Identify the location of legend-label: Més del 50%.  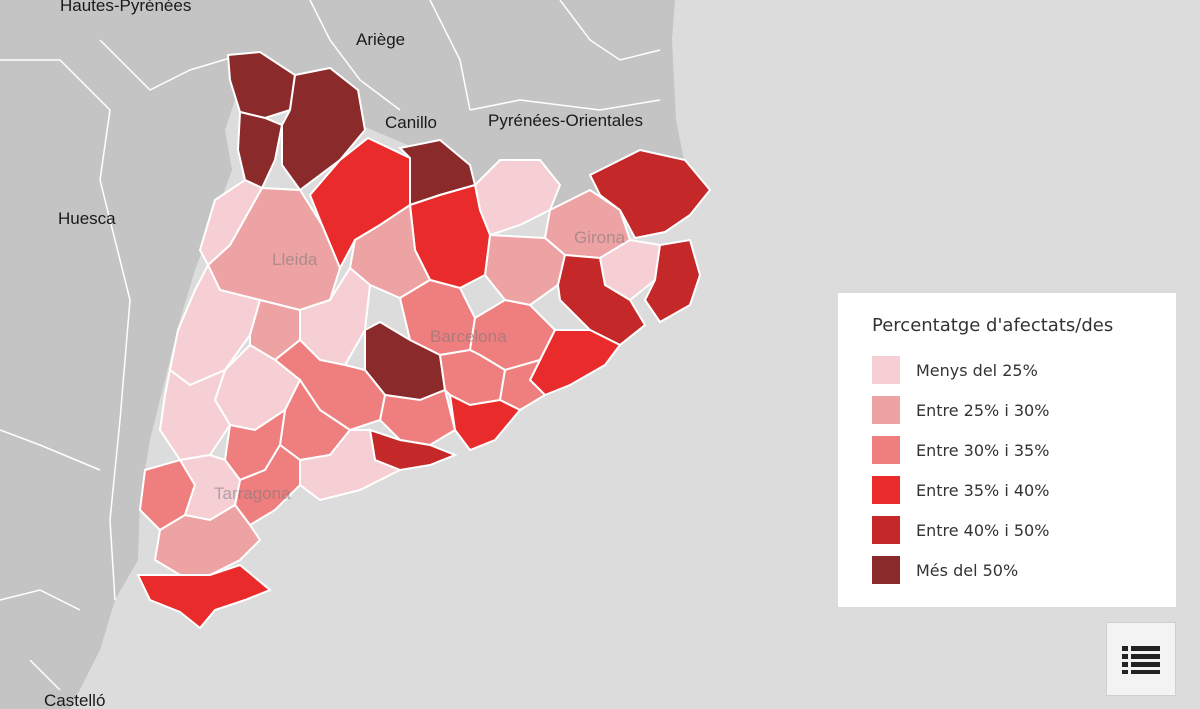
(967, 570).